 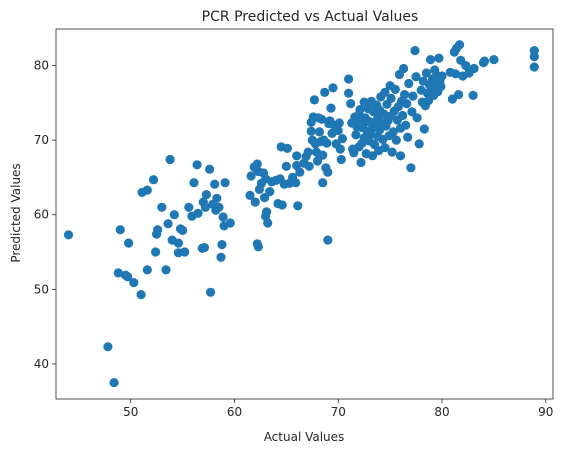 I want to click on y-tick-label: 50, so click(x=41, y=289).